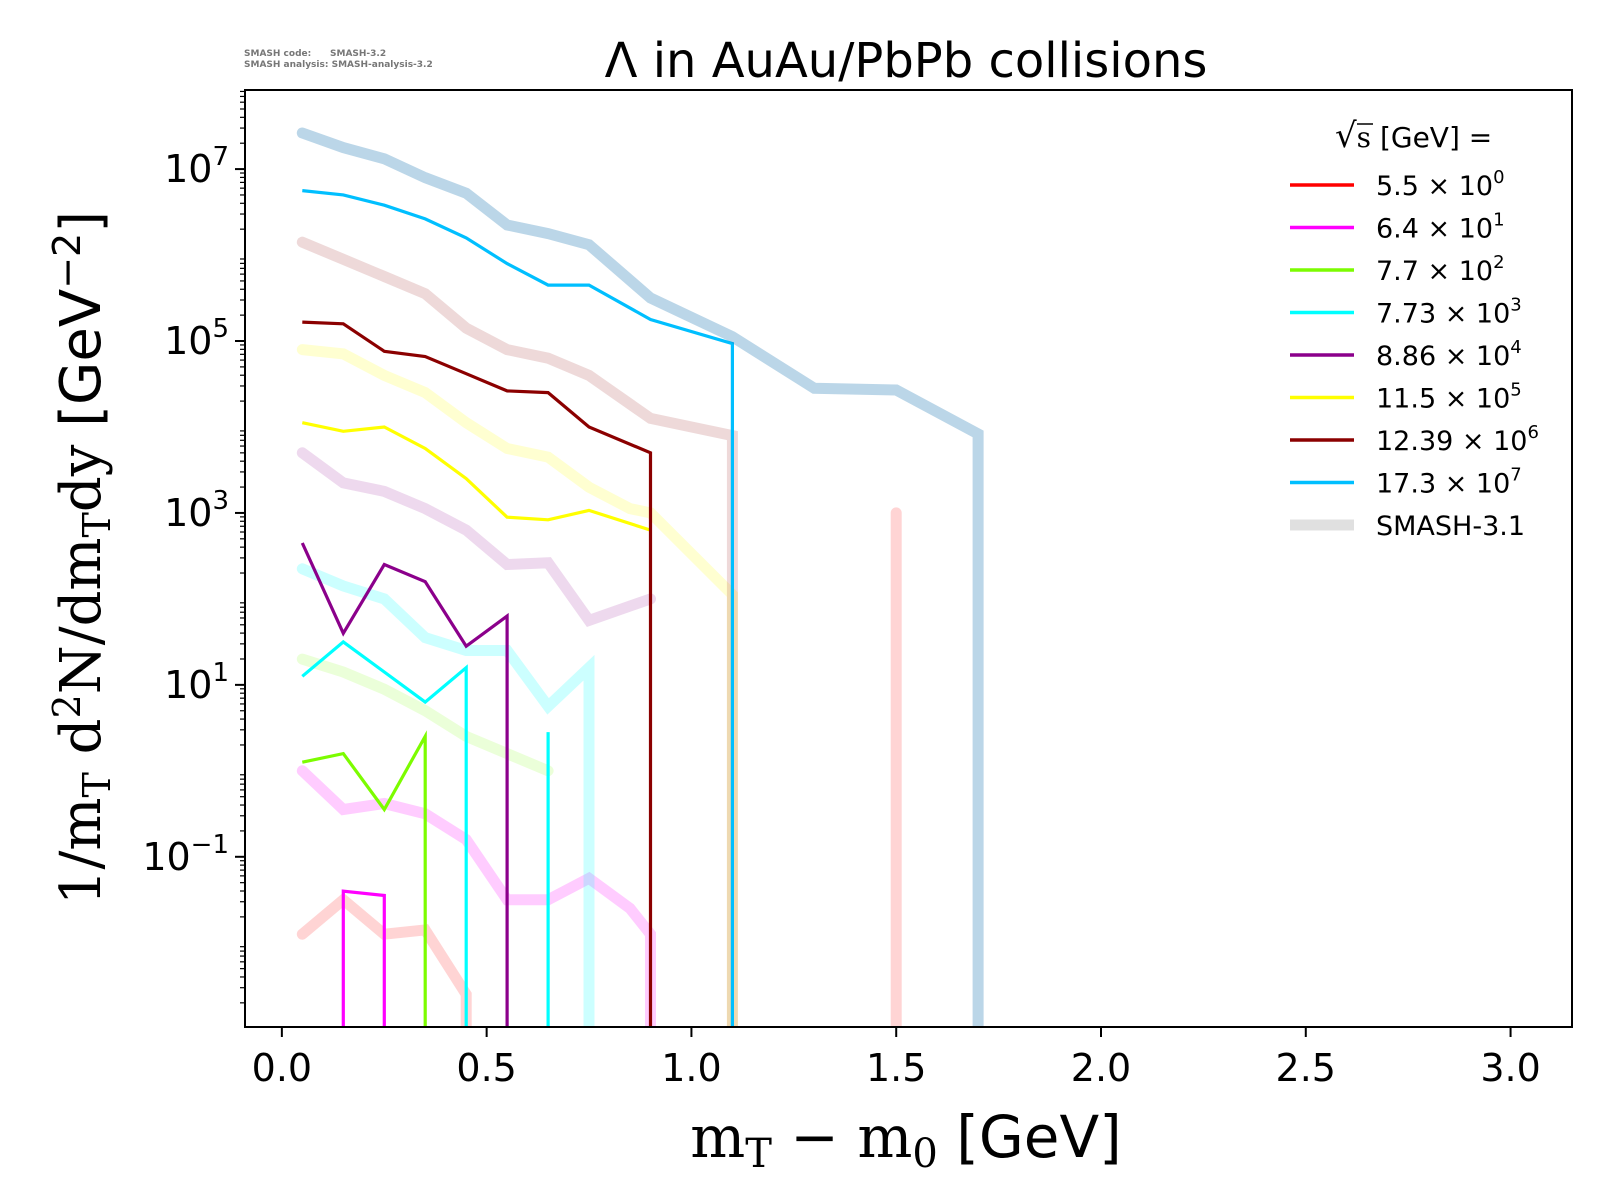  What do you see at coordinates (338, 65) in the screenshot?
I see `credits-line-2: SMASH analysis: SMASH-analysis-3.2` at bounding box center [338, 65].